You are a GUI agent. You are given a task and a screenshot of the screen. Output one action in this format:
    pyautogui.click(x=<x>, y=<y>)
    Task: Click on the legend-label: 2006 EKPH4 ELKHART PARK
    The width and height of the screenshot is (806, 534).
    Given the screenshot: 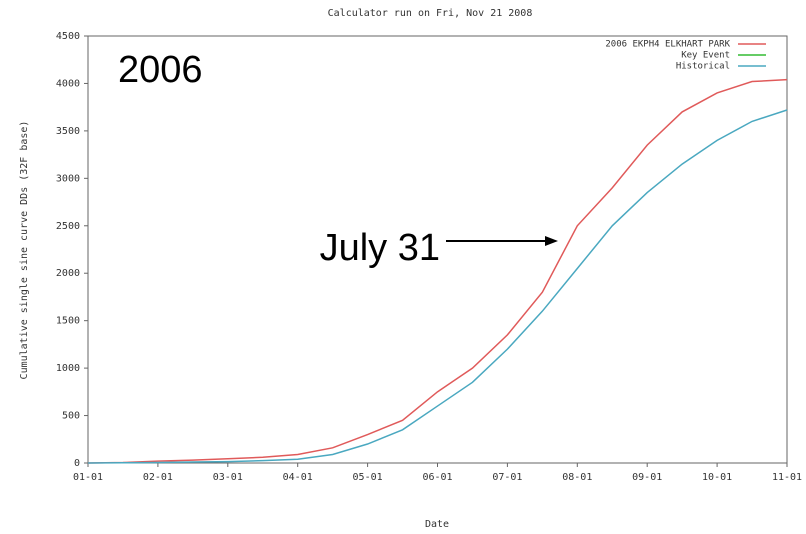 What is the action you would take?
    pyautogui.click(x=667, y=45)
    